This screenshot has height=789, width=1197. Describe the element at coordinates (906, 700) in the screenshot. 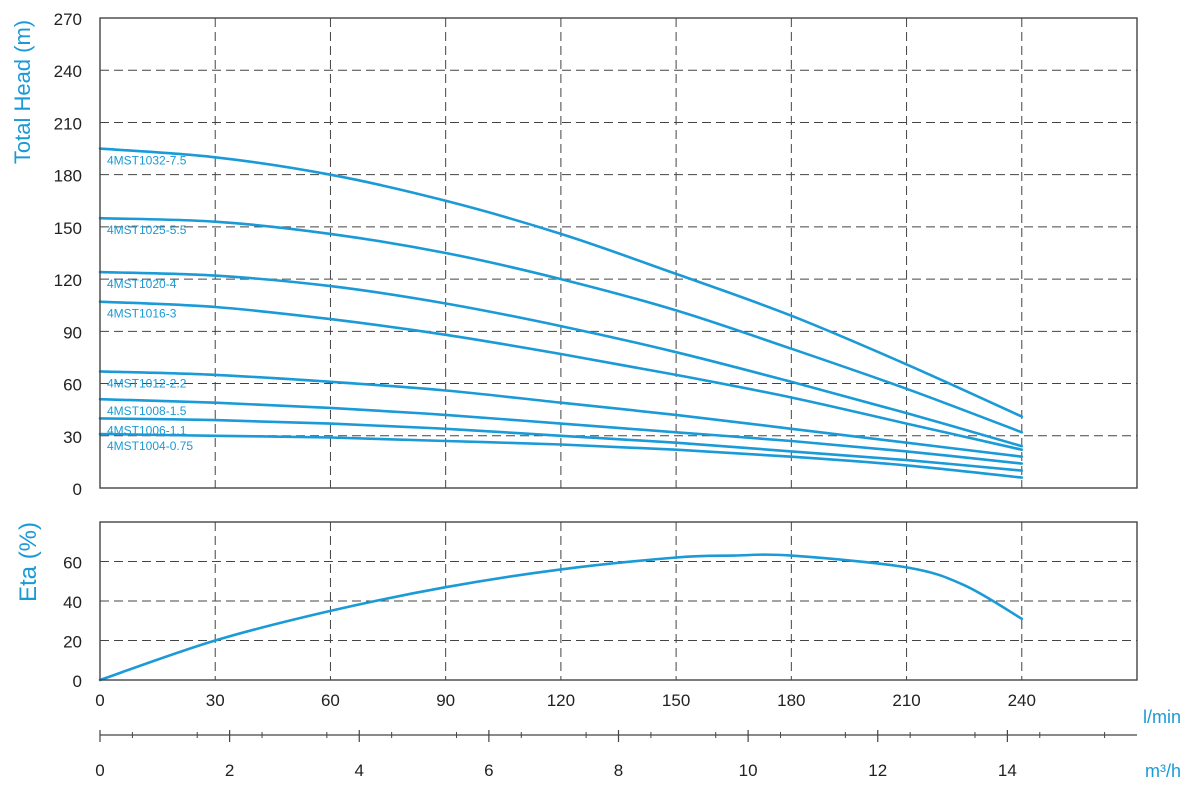

I see `lmin-tick-label: 210` at that location.